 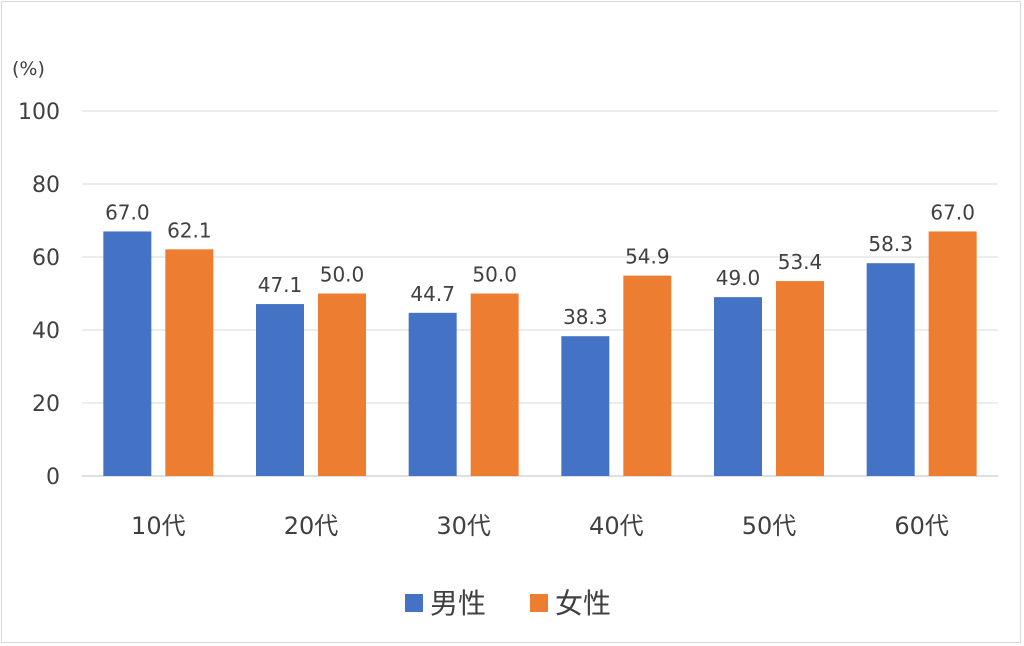 I want to click on legend-label: 男性, so click(x=458, y=603).